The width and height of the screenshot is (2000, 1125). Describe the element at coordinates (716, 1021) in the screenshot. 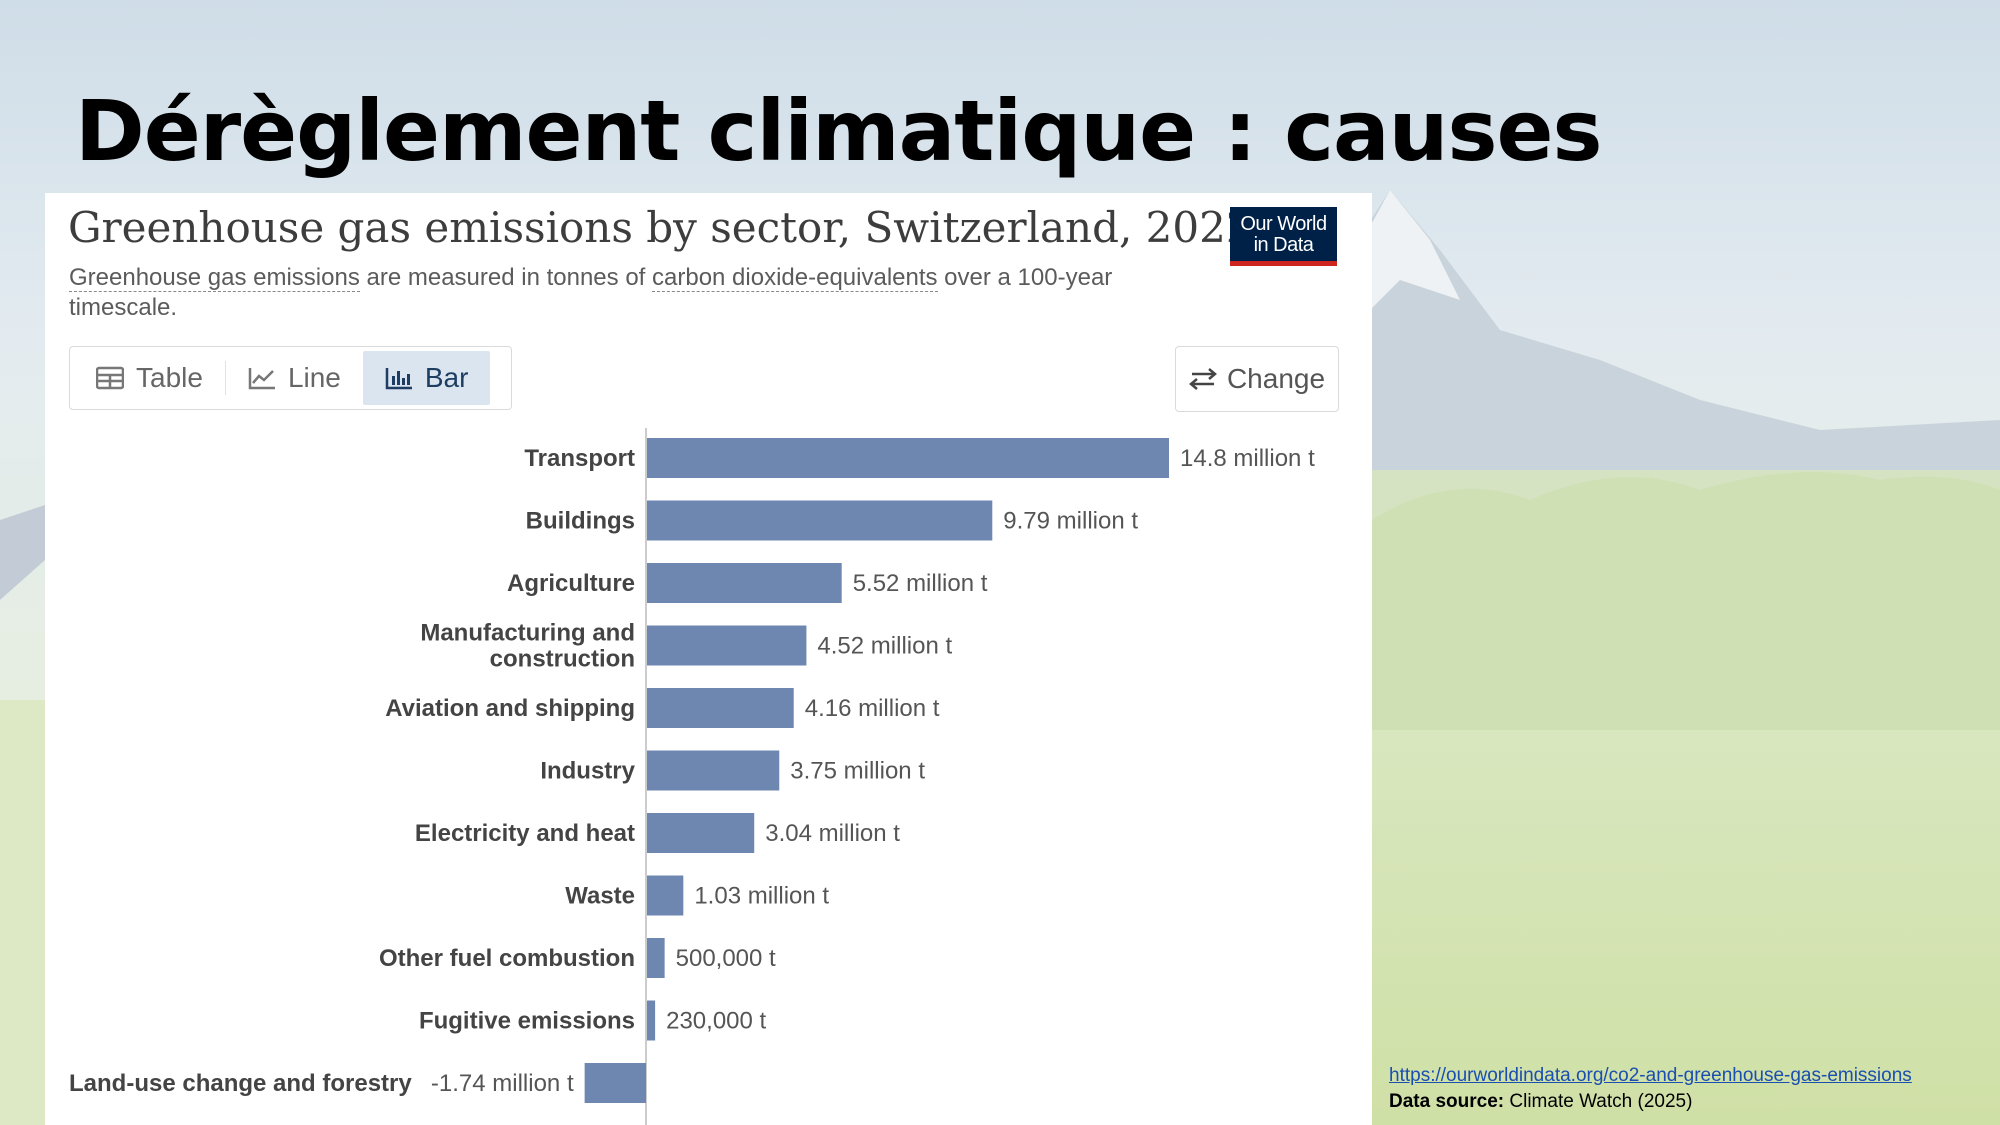

I see `value-label-9: 230,000 t` at that location.